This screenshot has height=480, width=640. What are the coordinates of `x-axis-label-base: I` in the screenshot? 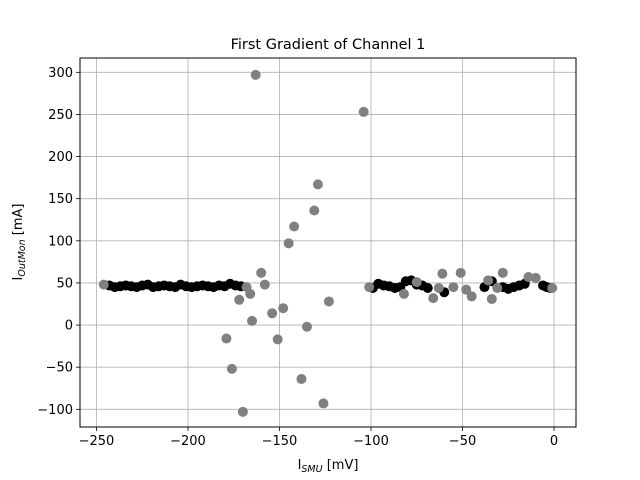 It's located at (300, 465).